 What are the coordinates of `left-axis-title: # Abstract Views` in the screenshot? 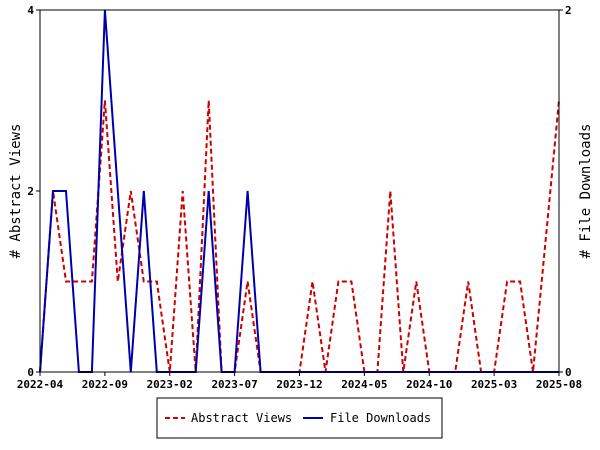 It's located at (16, 191).